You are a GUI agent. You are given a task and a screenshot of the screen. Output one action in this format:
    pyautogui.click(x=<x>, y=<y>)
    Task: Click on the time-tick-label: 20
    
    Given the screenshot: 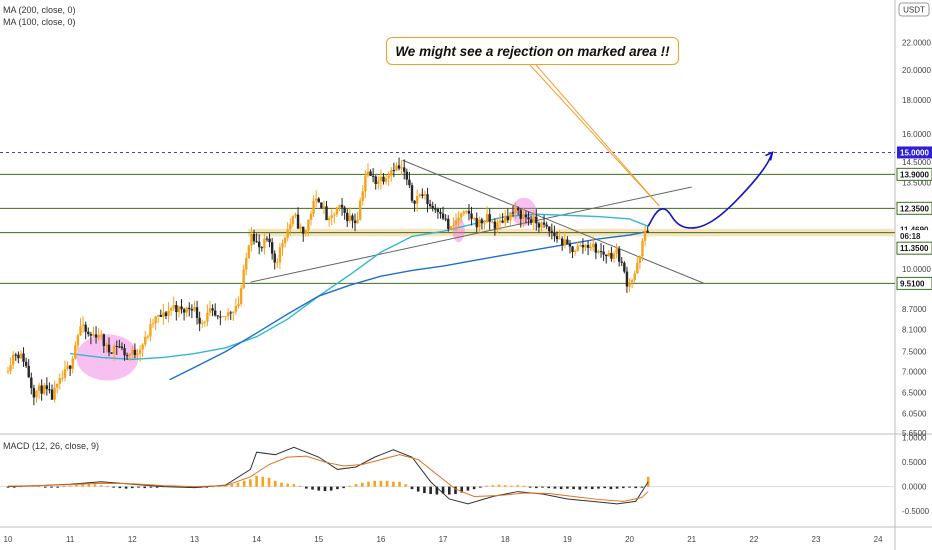 What is the action you would take?
    pyautogui.click(x=629, y=539)
    